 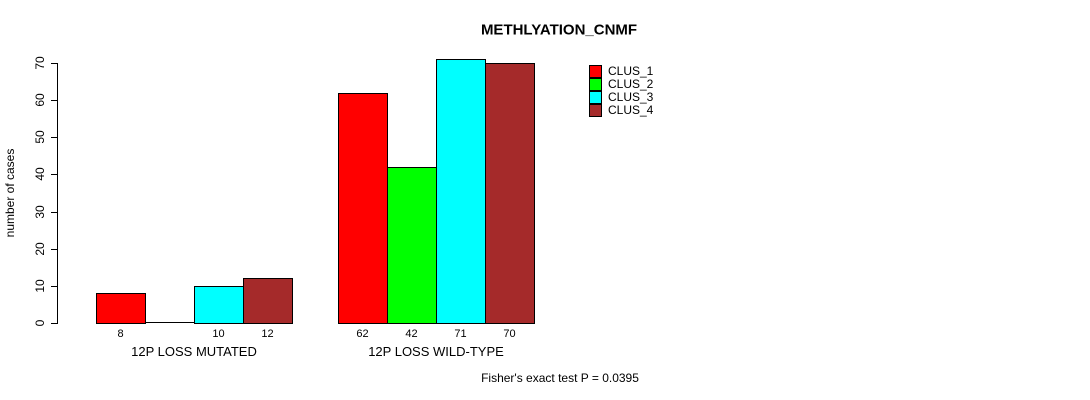 I want to click on y-tick-label: 70, so click(x=40, y=63).